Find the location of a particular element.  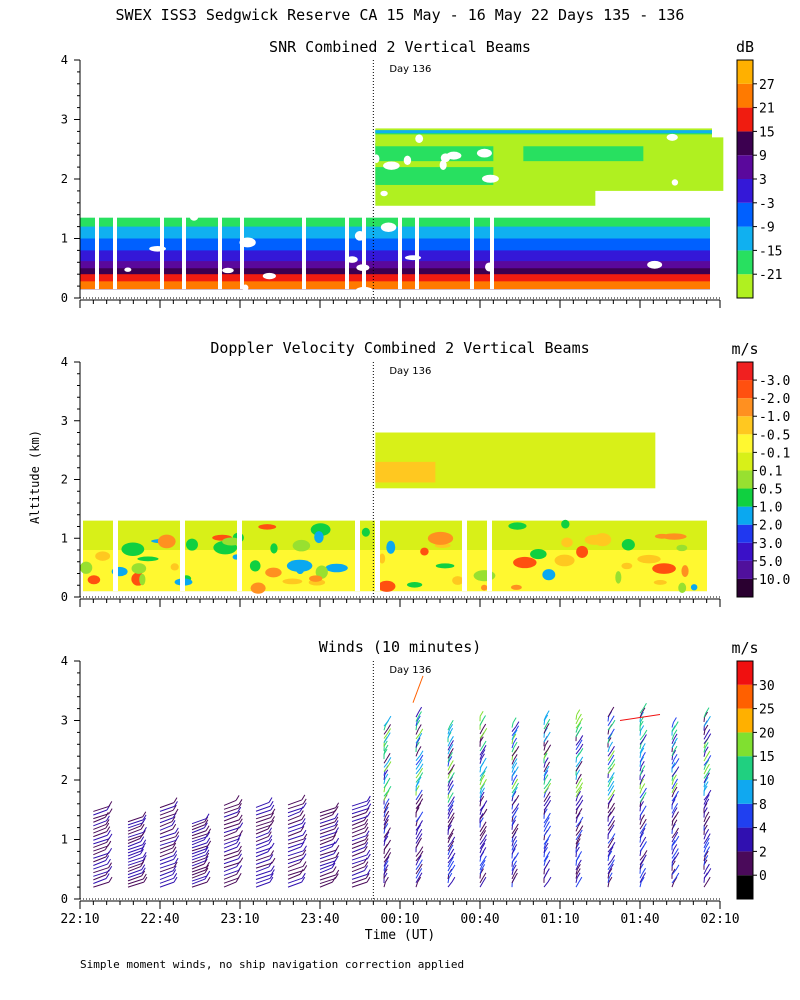

colorbar-unit: m/s is located at coordinates (744, 648).